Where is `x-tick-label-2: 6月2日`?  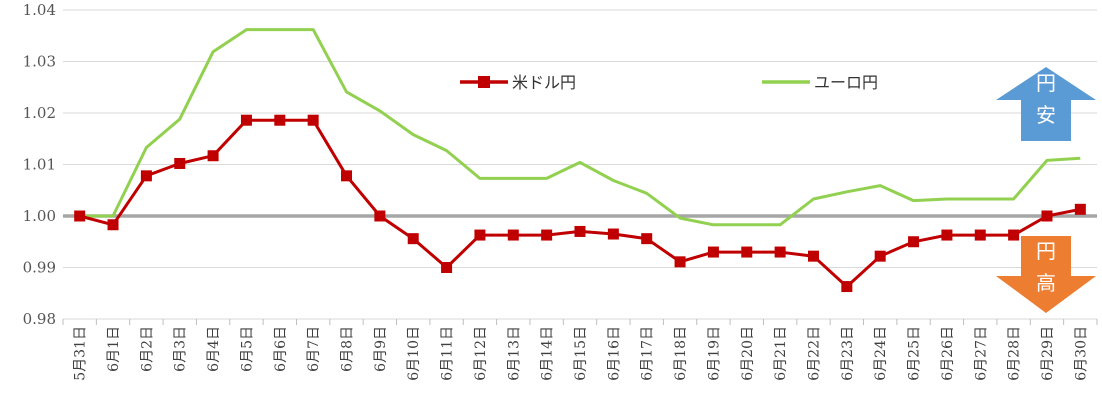 x-tick-label-2: 6月2日 is located at coordinates (147, 349).